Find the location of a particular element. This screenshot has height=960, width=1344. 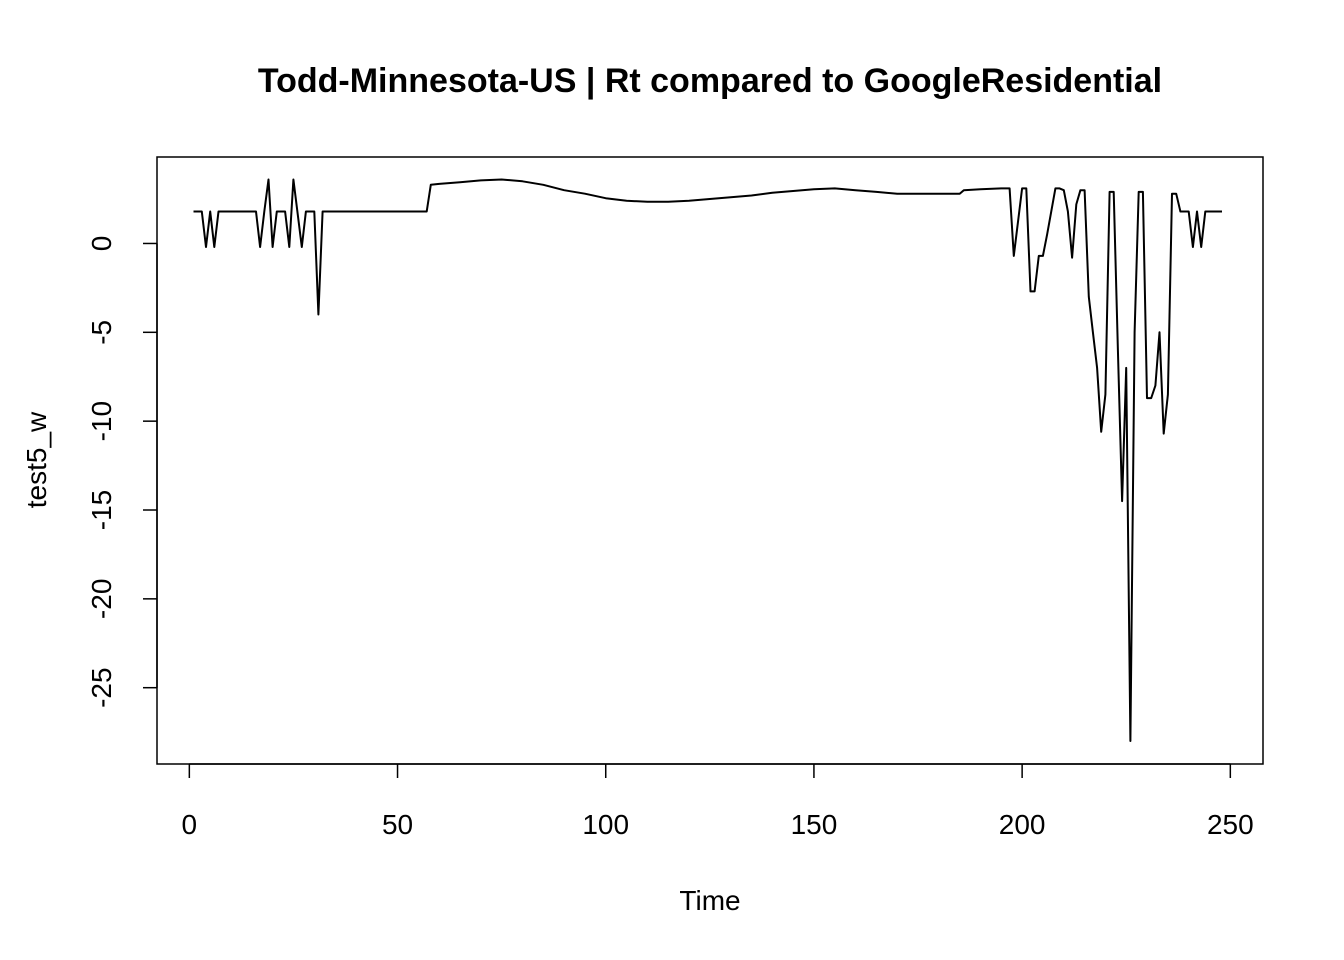

y-tick-label: -20 is located at coordinates (101, 599).